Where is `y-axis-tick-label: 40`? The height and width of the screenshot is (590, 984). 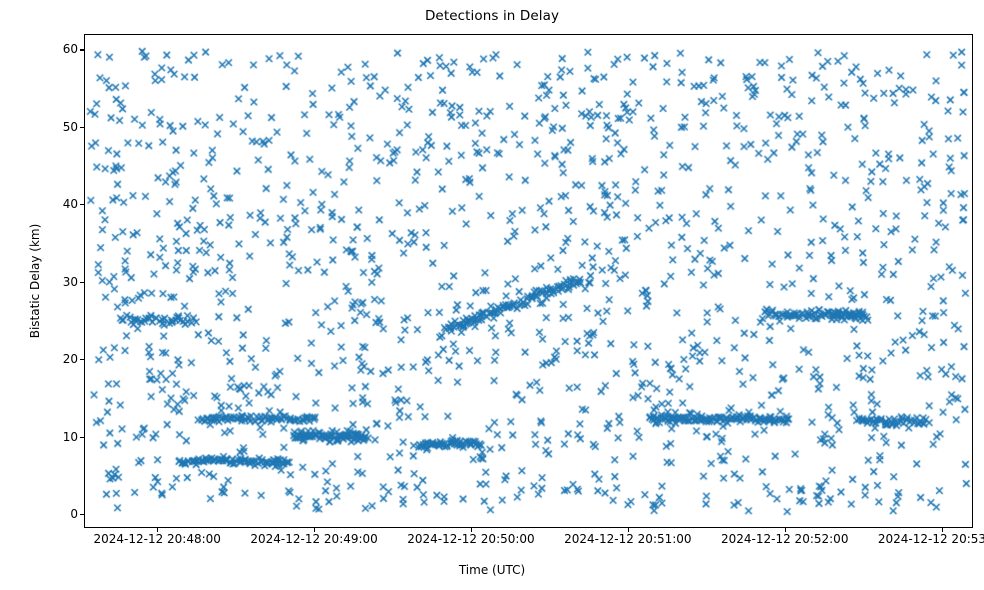
y-axis-tick-label: 40 is located at coordinates (70, 204).